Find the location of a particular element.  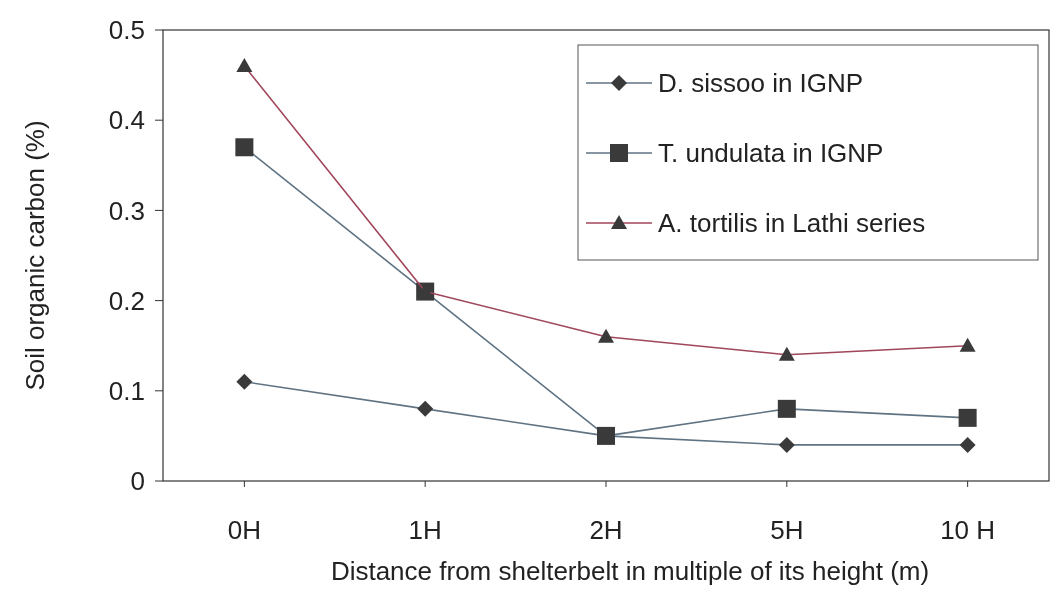

y-tick-label: 0.4 is located at coordinates (126, 120).